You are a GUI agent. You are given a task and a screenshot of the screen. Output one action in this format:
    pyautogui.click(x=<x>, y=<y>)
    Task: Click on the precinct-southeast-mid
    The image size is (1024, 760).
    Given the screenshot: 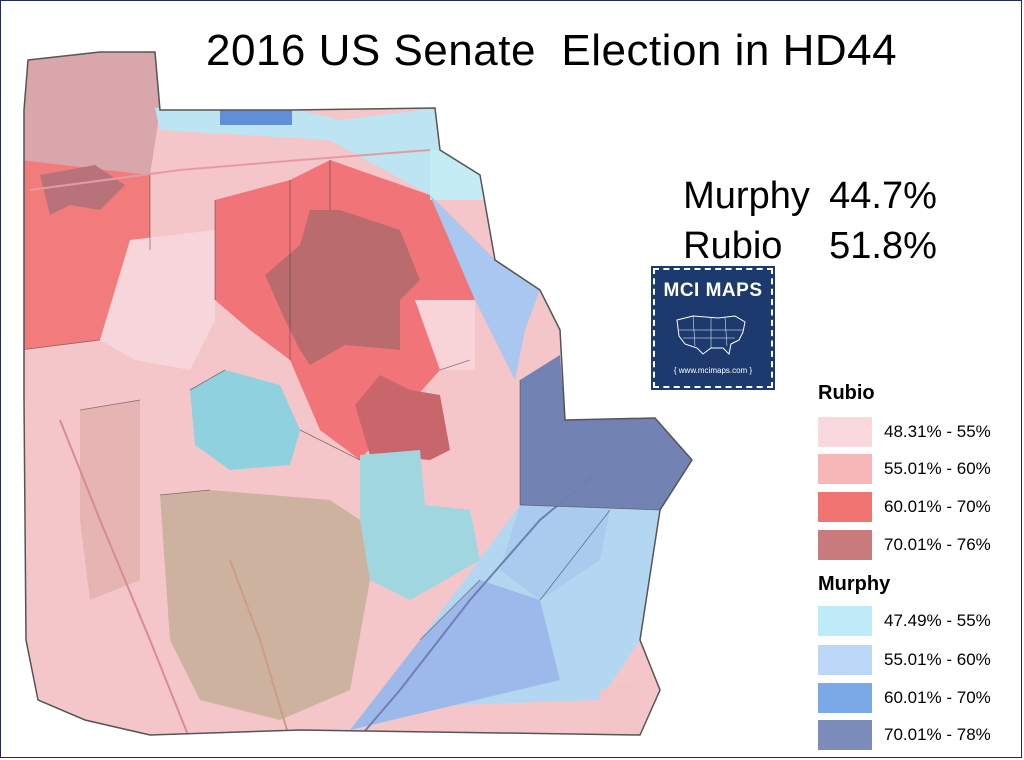 What is the action you would take?
    pyautogui.click(x=555, y=552)
    